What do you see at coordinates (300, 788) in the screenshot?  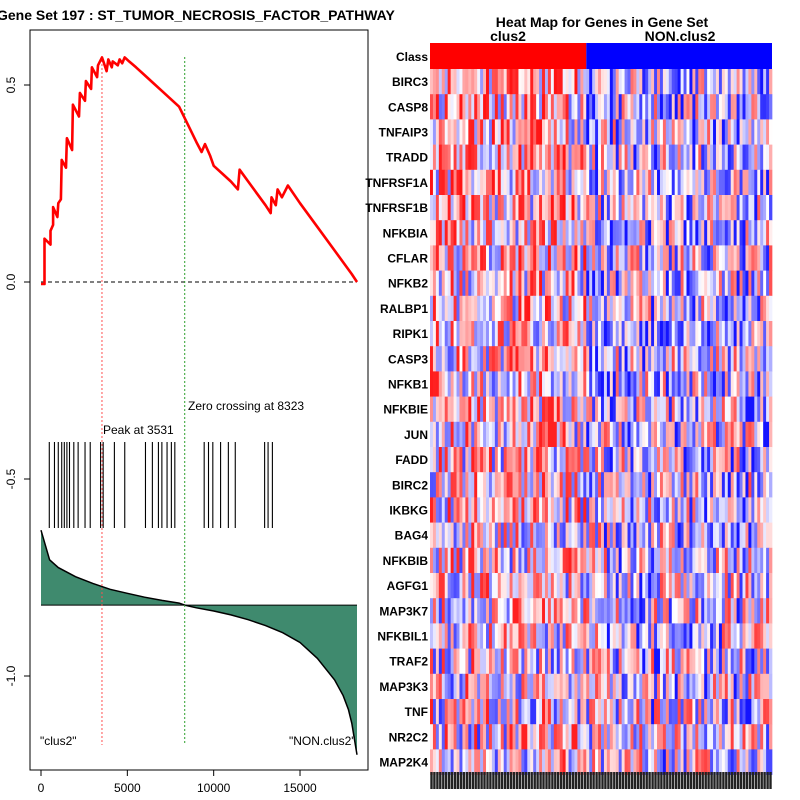 I see `x-tick-label-3: 15000` at bounding box center [300, 788].